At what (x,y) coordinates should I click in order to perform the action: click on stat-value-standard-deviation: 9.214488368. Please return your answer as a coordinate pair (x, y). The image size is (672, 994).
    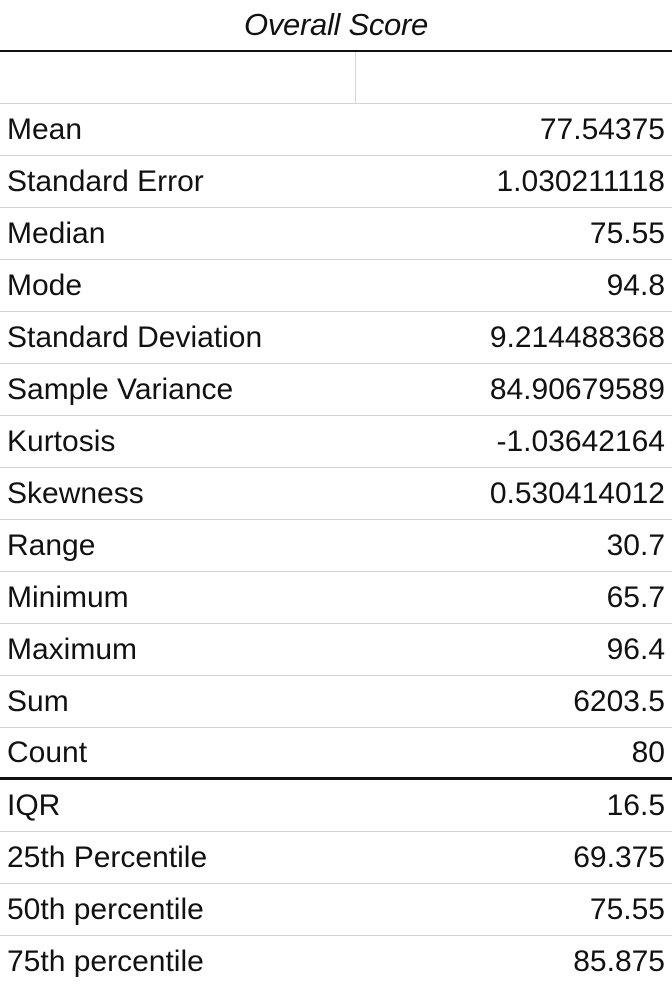
    Looking at the image, I should click on (577, 337).